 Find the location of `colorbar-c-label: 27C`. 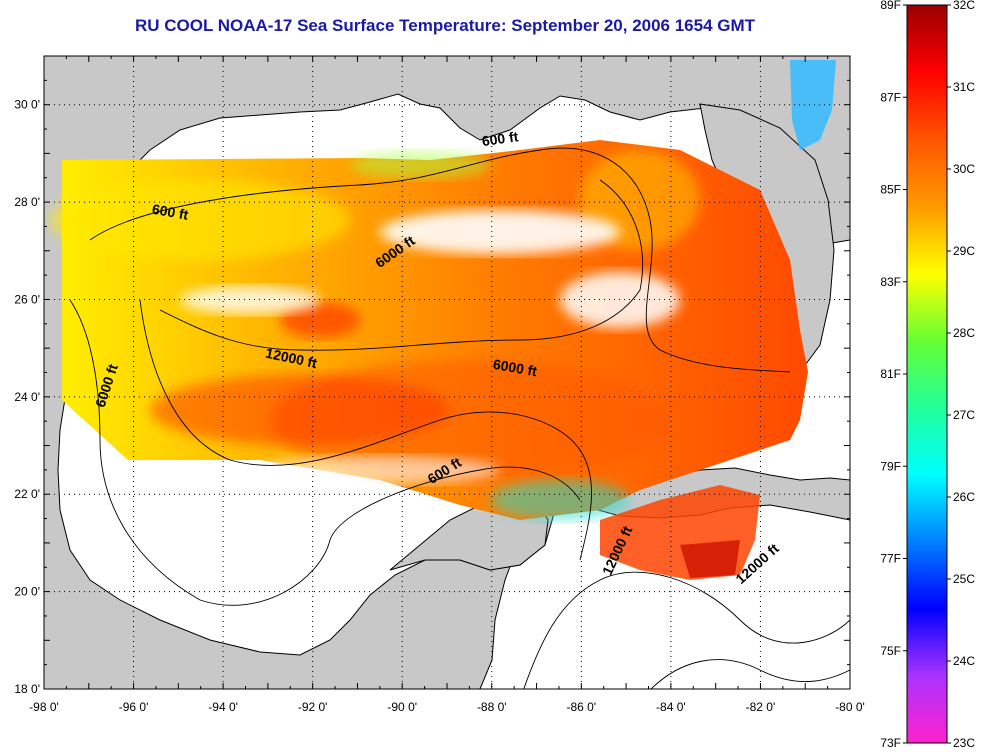

colorbar-c-label: 27C is located at coordinates (964, 415).